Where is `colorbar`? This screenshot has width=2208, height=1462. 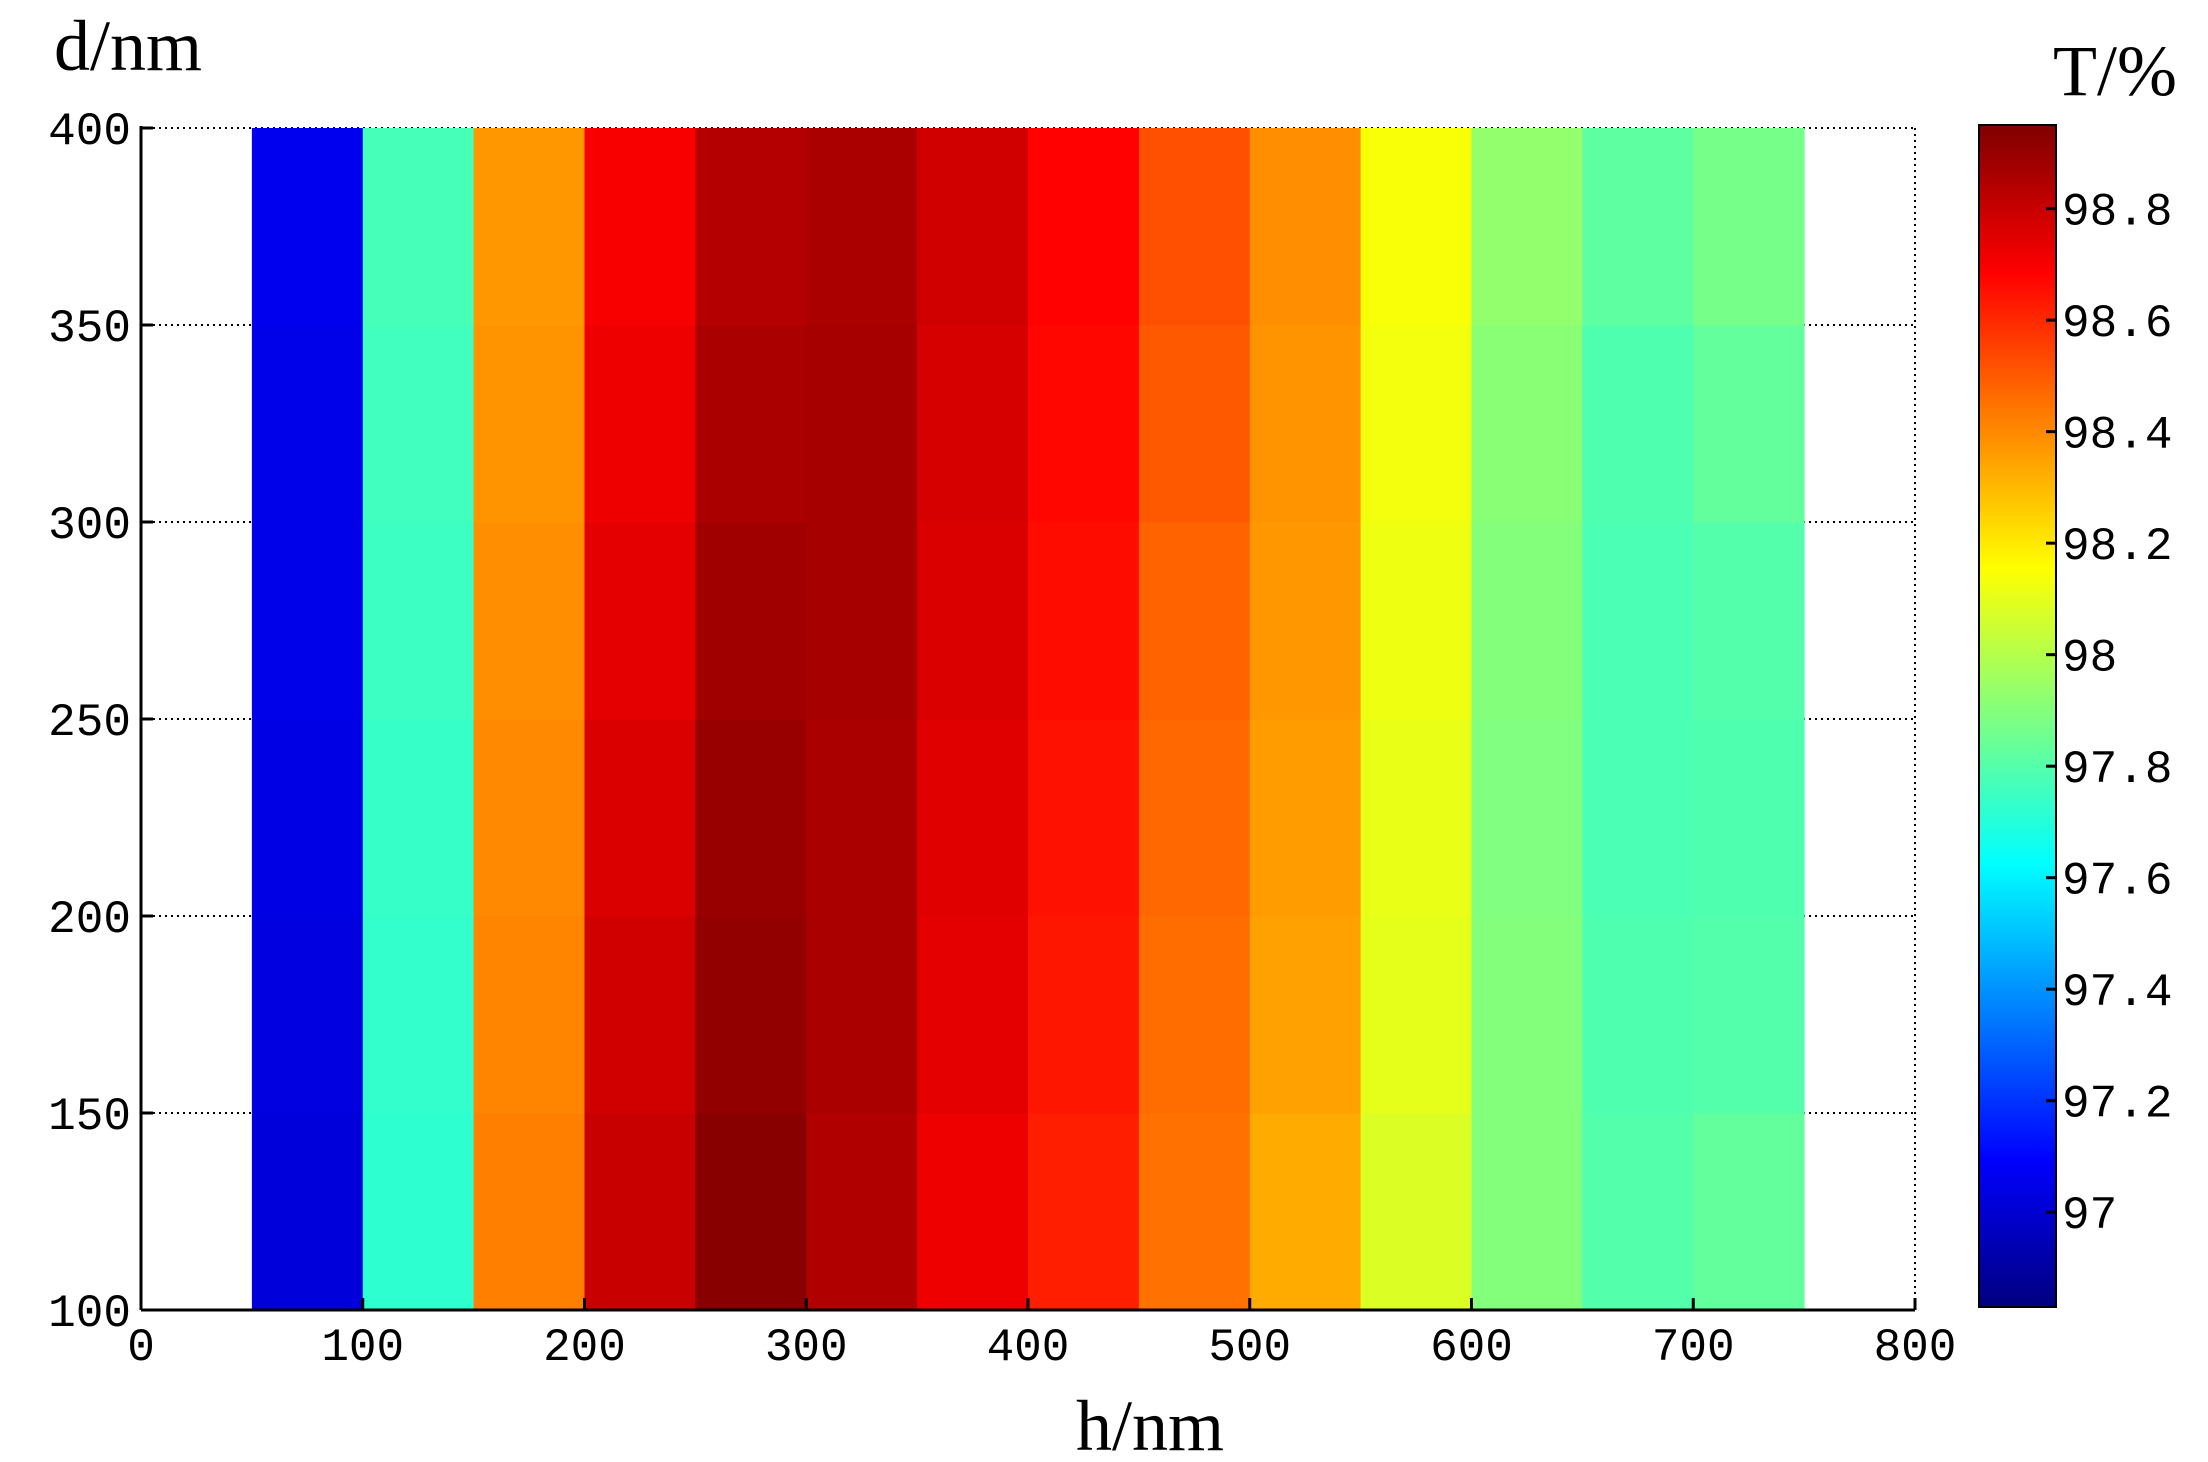
colorbar is located at coordinates (2017, 716).